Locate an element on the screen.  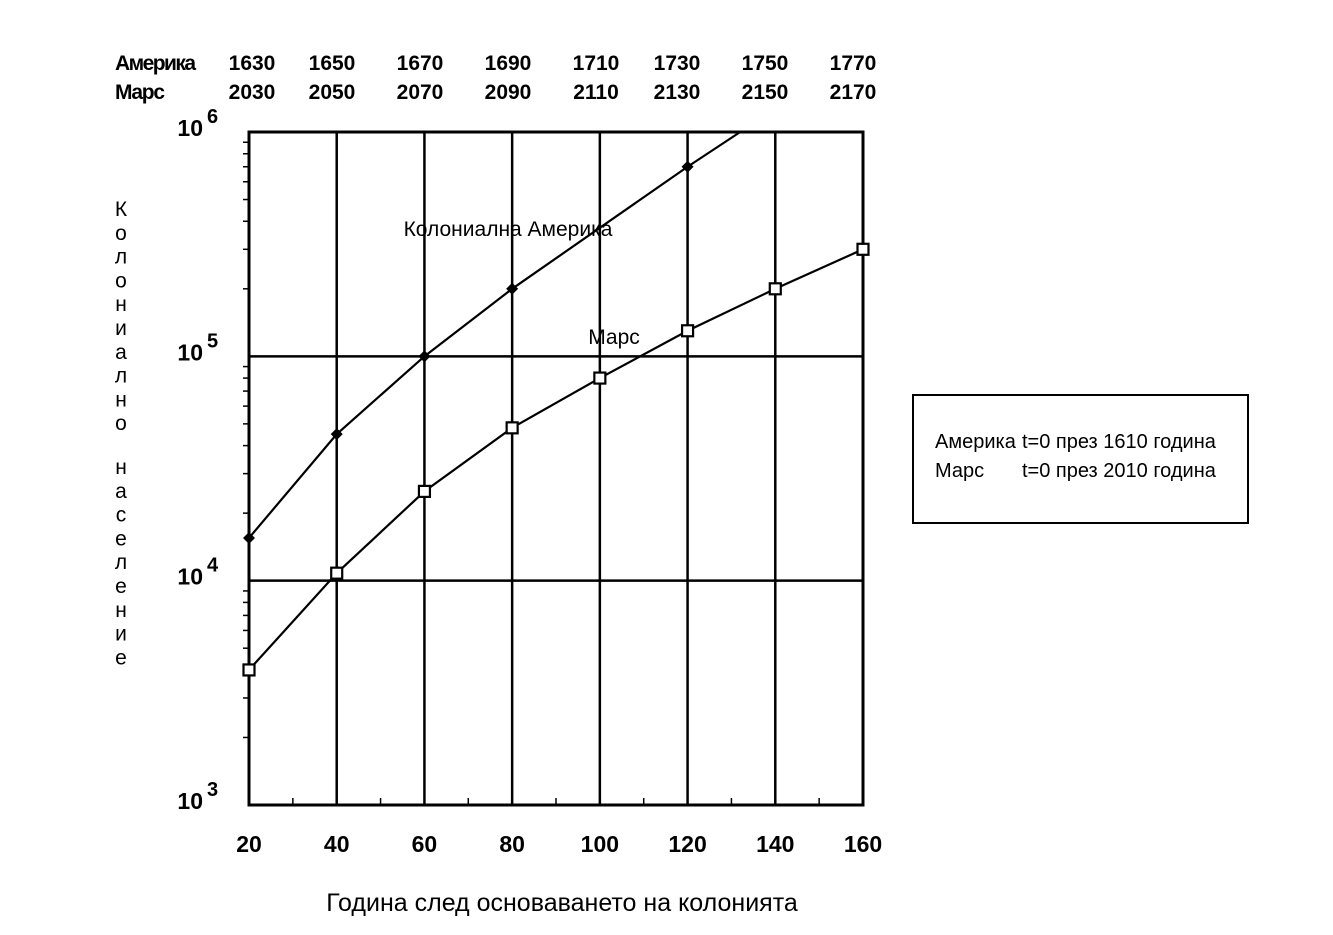
x-tick-label-140: 140 is located at coordinates (775, 844).